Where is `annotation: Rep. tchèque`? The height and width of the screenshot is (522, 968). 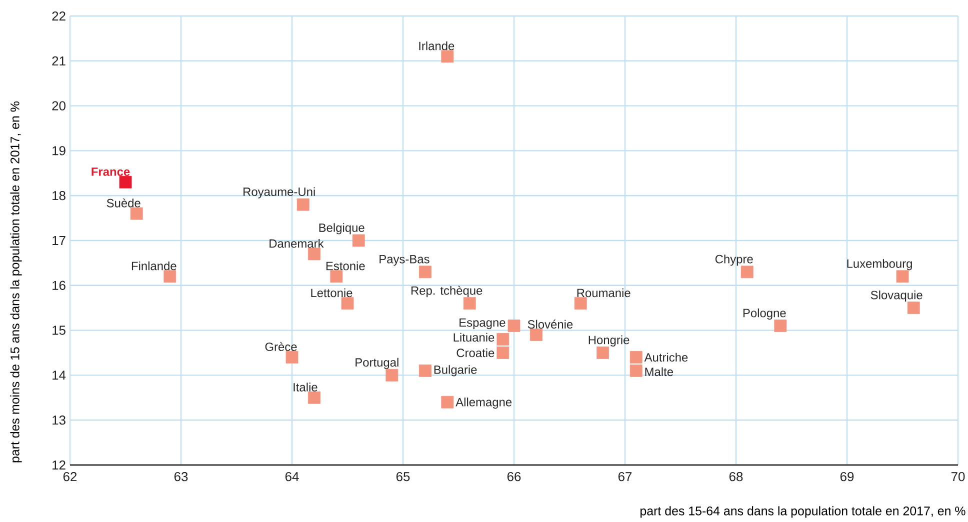
annotation: Rep. tchèque is located at coordinates (446, 292).